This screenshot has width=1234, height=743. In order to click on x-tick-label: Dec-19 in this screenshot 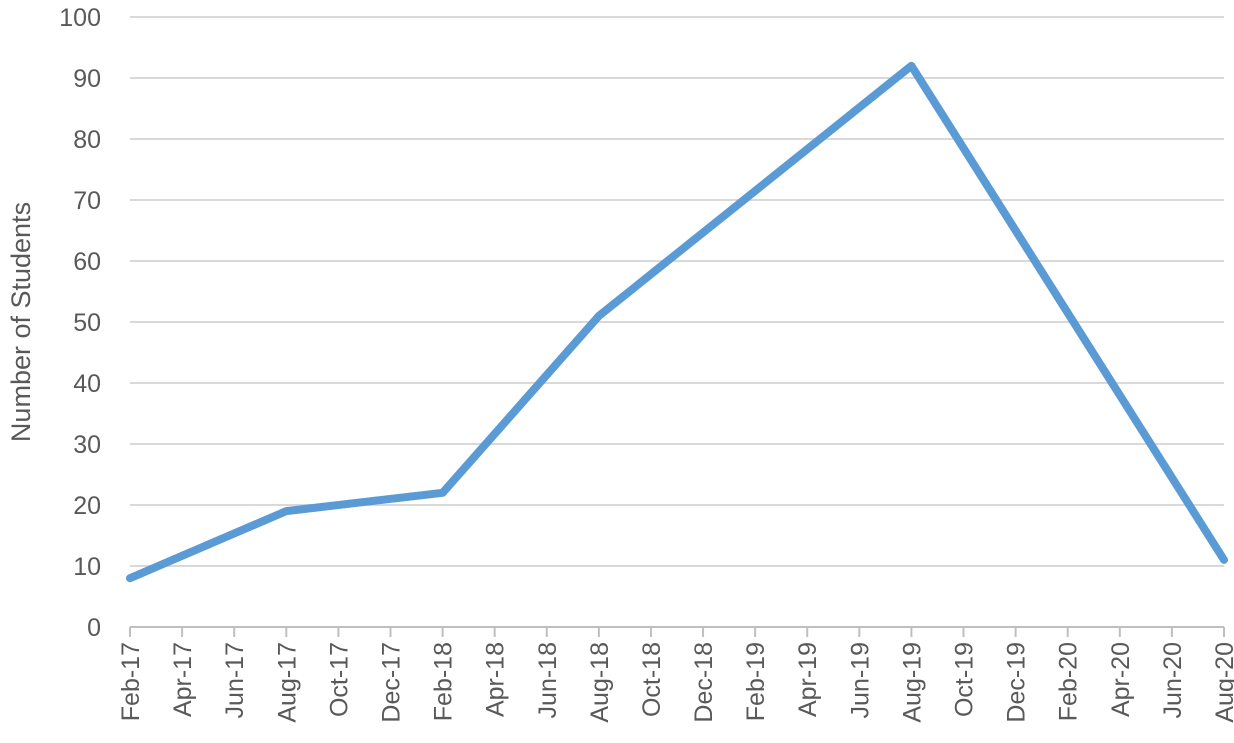, I will do `click(1017, 682)`.